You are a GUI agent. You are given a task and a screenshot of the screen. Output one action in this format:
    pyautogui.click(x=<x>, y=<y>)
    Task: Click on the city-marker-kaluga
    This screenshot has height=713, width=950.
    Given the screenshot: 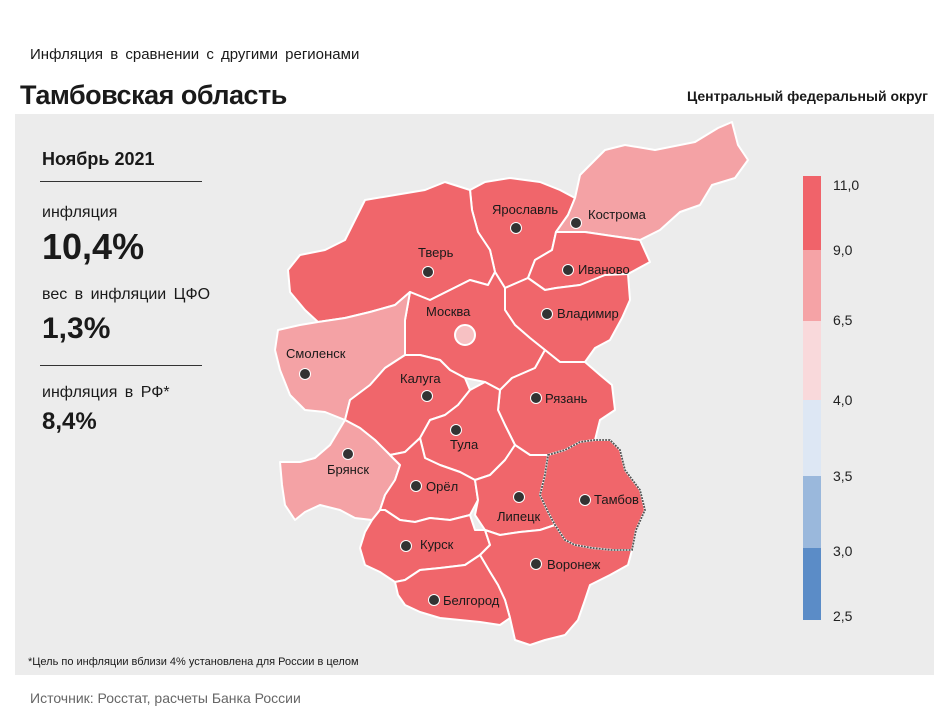 What is the action you would take?
    pyautogui.click(x=427, y=396)
    